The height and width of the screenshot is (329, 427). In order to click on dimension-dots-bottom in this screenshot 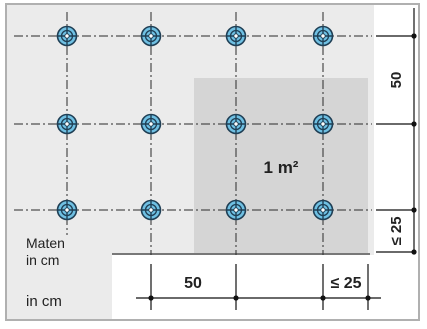, I will do `click(259, 298)`.